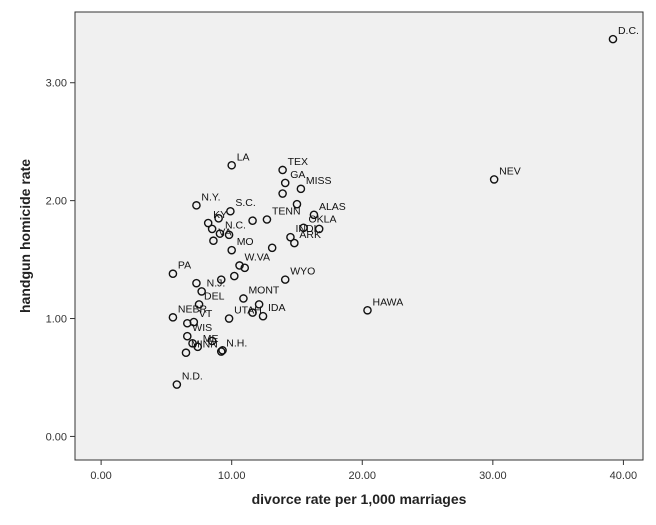 The image size is (656, 525). Describe the element at coordinates (193, 309) in the screenshot. I see `point-label: NEBR` at that location.